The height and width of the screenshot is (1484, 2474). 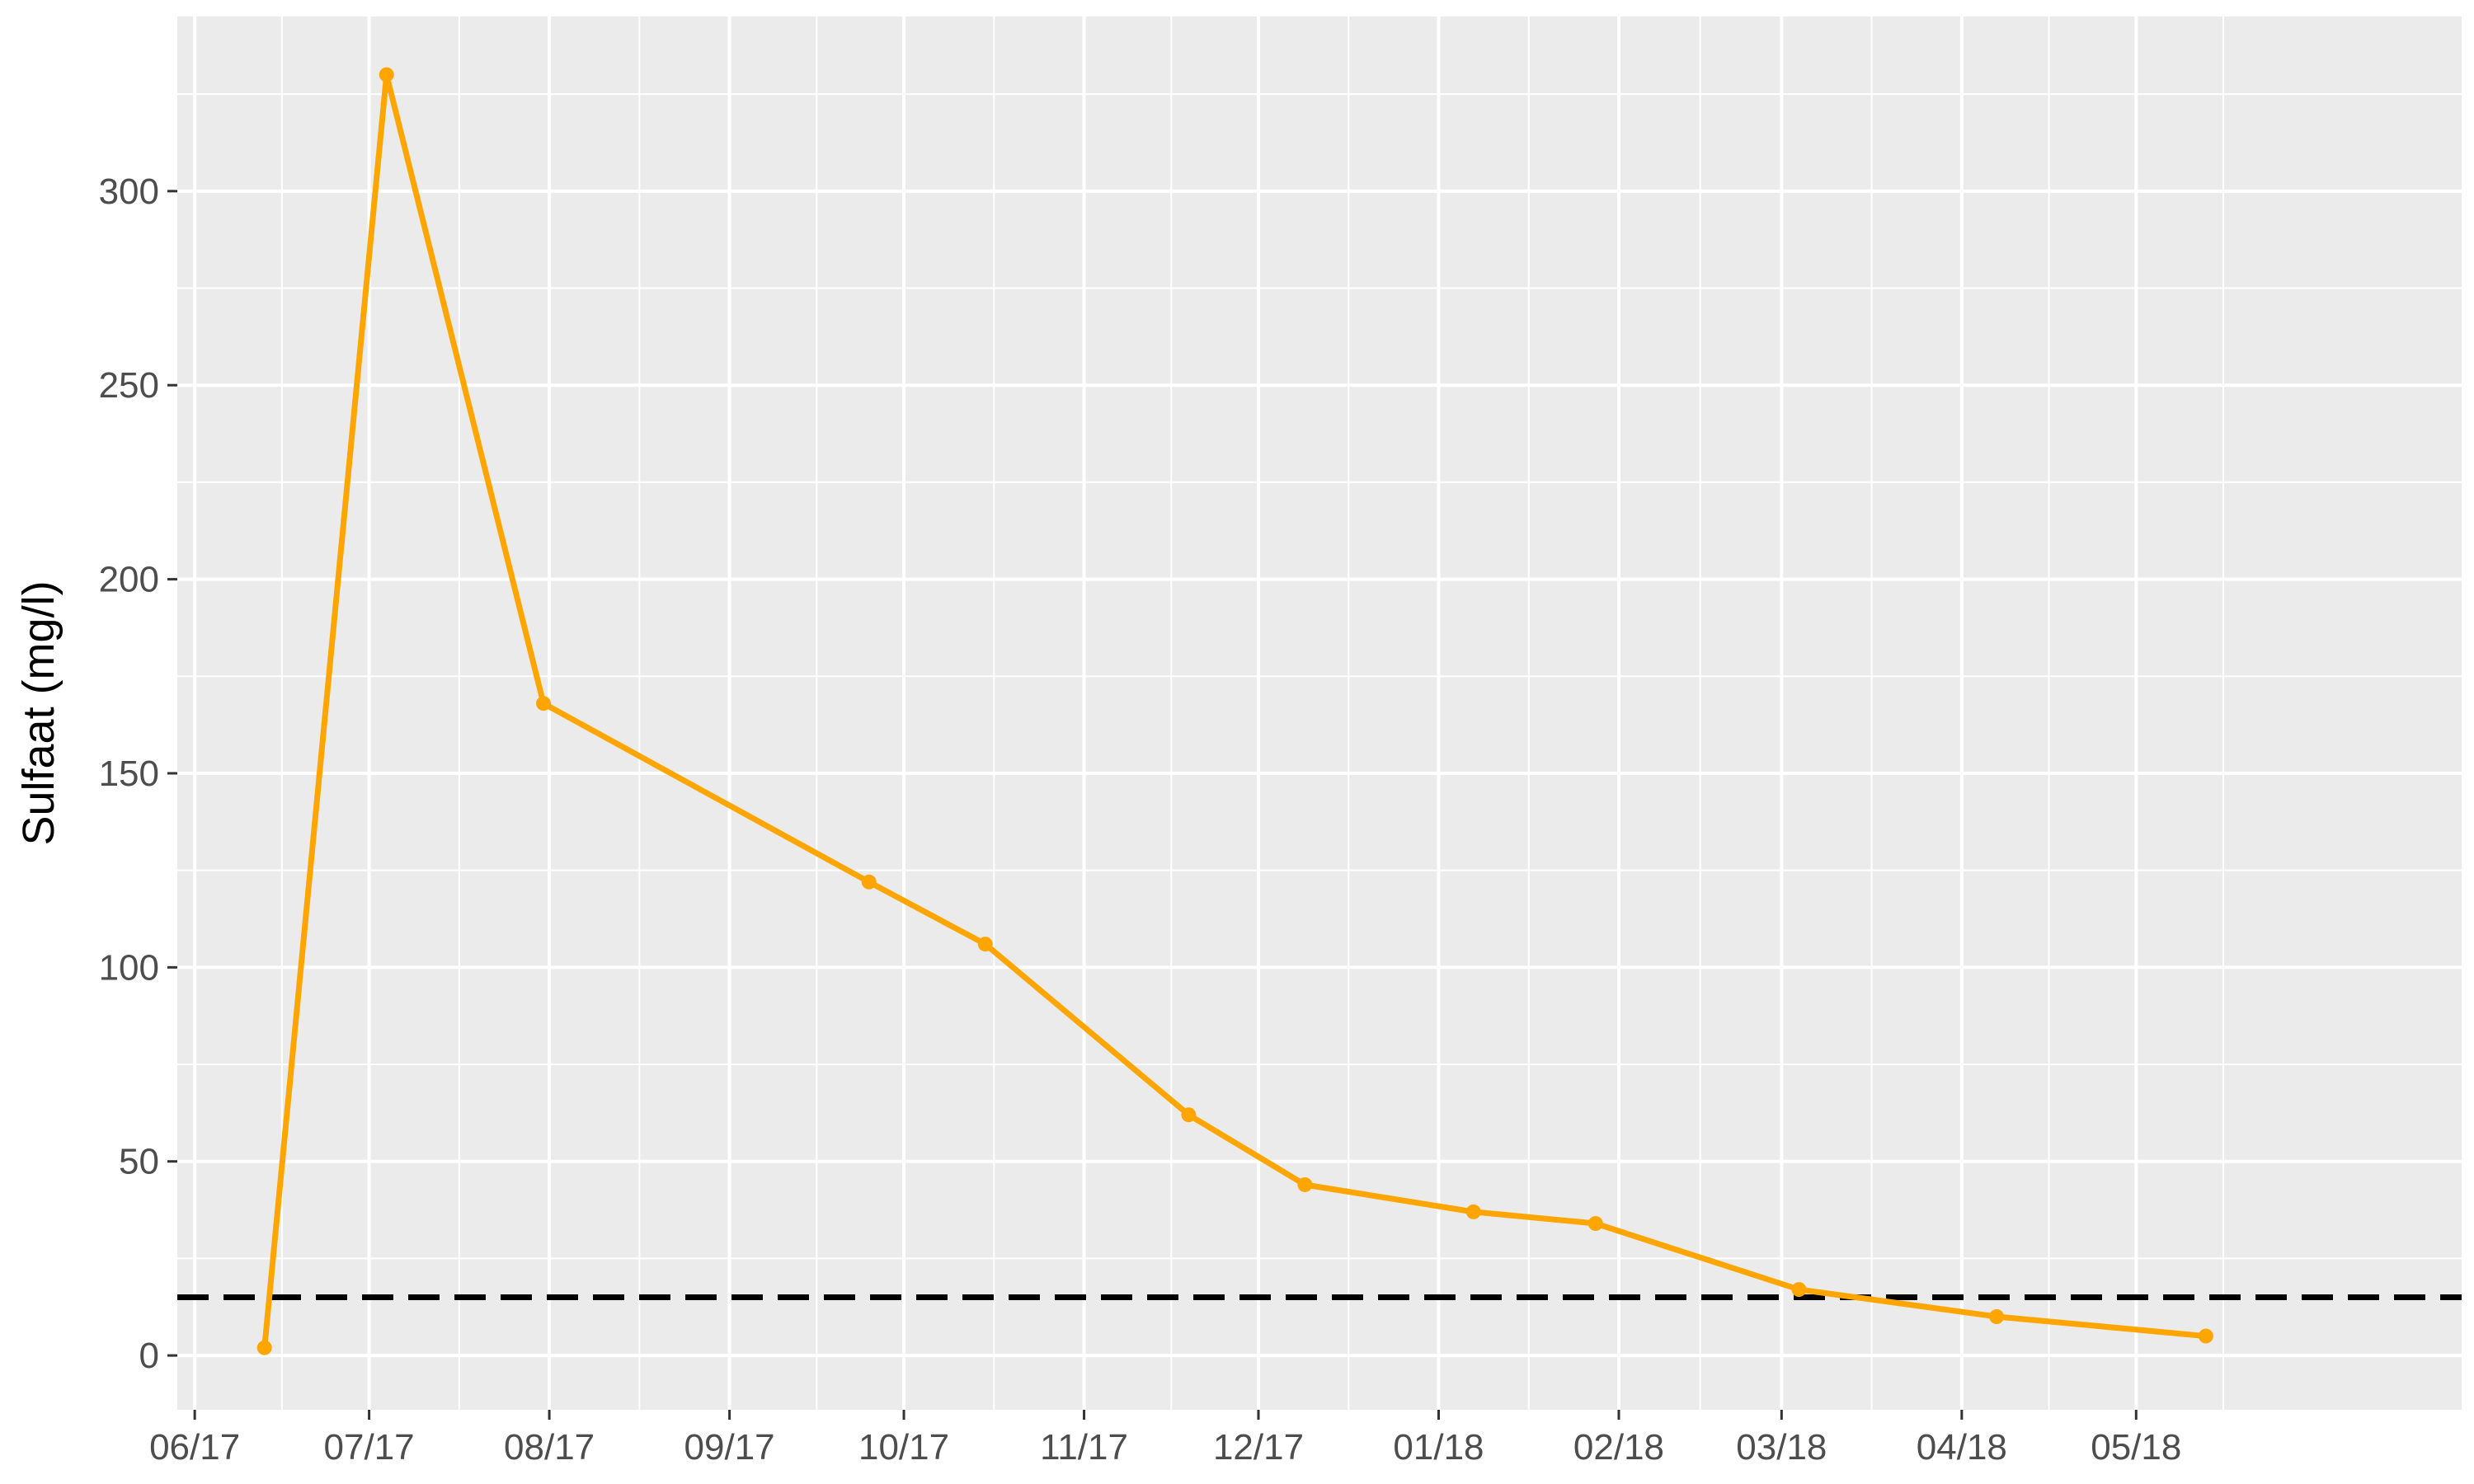 I want to click on x-tick-label: 12/17, so click(x=1258, y=1447).